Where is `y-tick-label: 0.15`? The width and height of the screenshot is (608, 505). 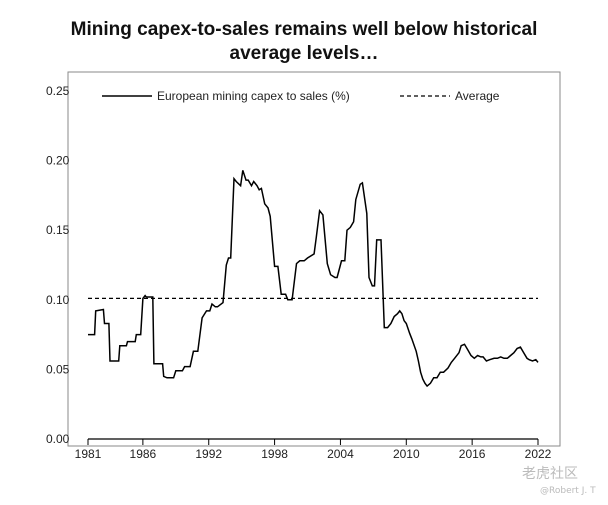 y-tick-label: 0.15 is located at coordinates (58, 230).